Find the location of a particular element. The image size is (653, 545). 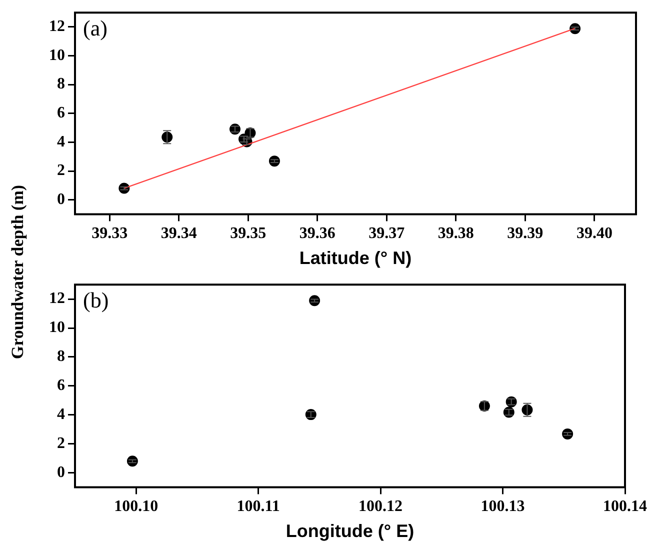

x-axis-title: Longitude (° E) is located at coordinates (350, 531).